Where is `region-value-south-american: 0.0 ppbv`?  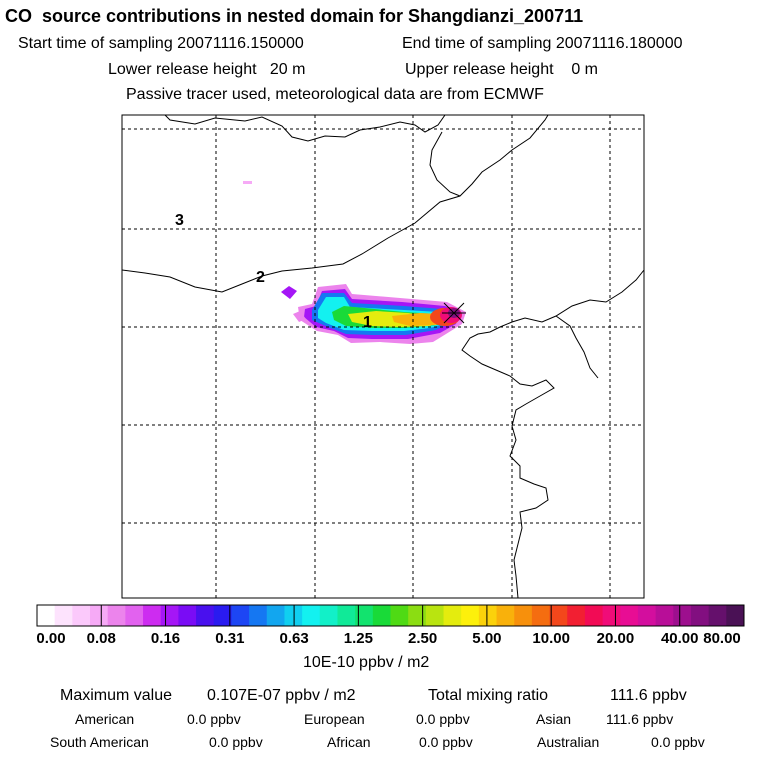
region-value-south-american: 0.0 ppbv is located at coordinates (236, 742).